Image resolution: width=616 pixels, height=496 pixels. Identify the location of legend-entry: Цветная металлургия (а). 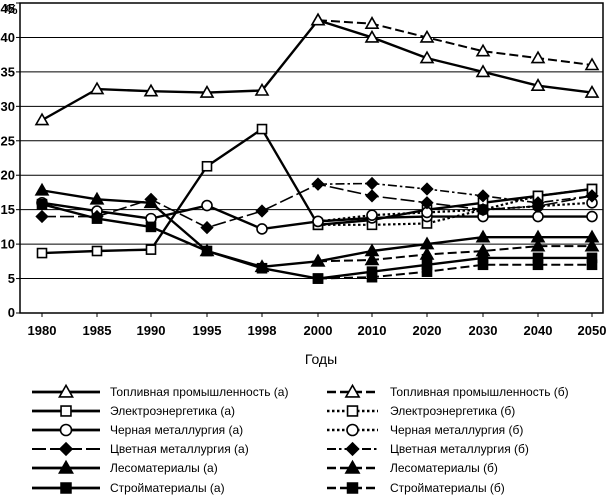
(140, 449).